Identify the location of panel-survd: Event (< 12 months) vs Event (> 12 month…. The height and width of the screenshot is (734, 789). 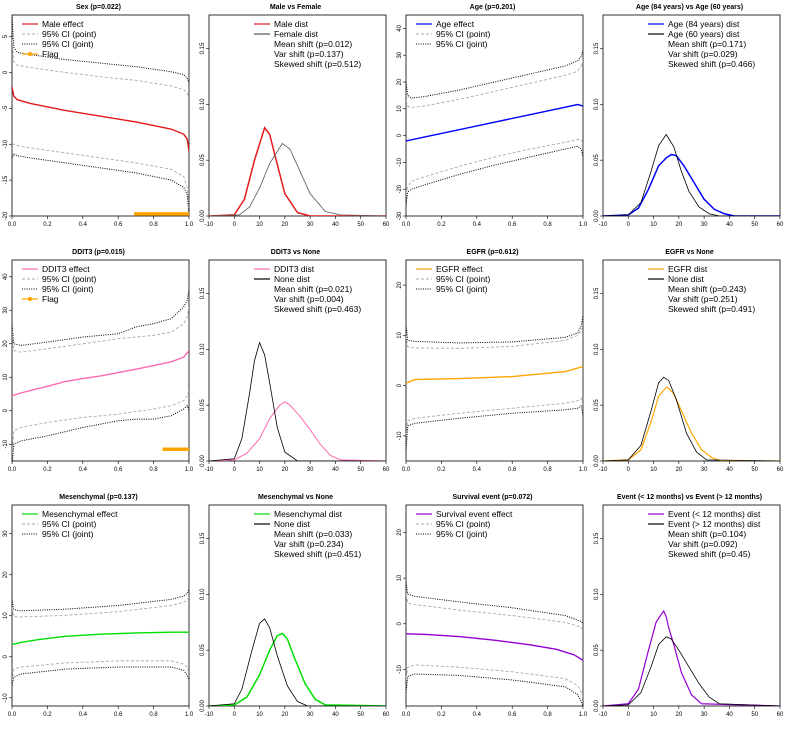
(689, 612).